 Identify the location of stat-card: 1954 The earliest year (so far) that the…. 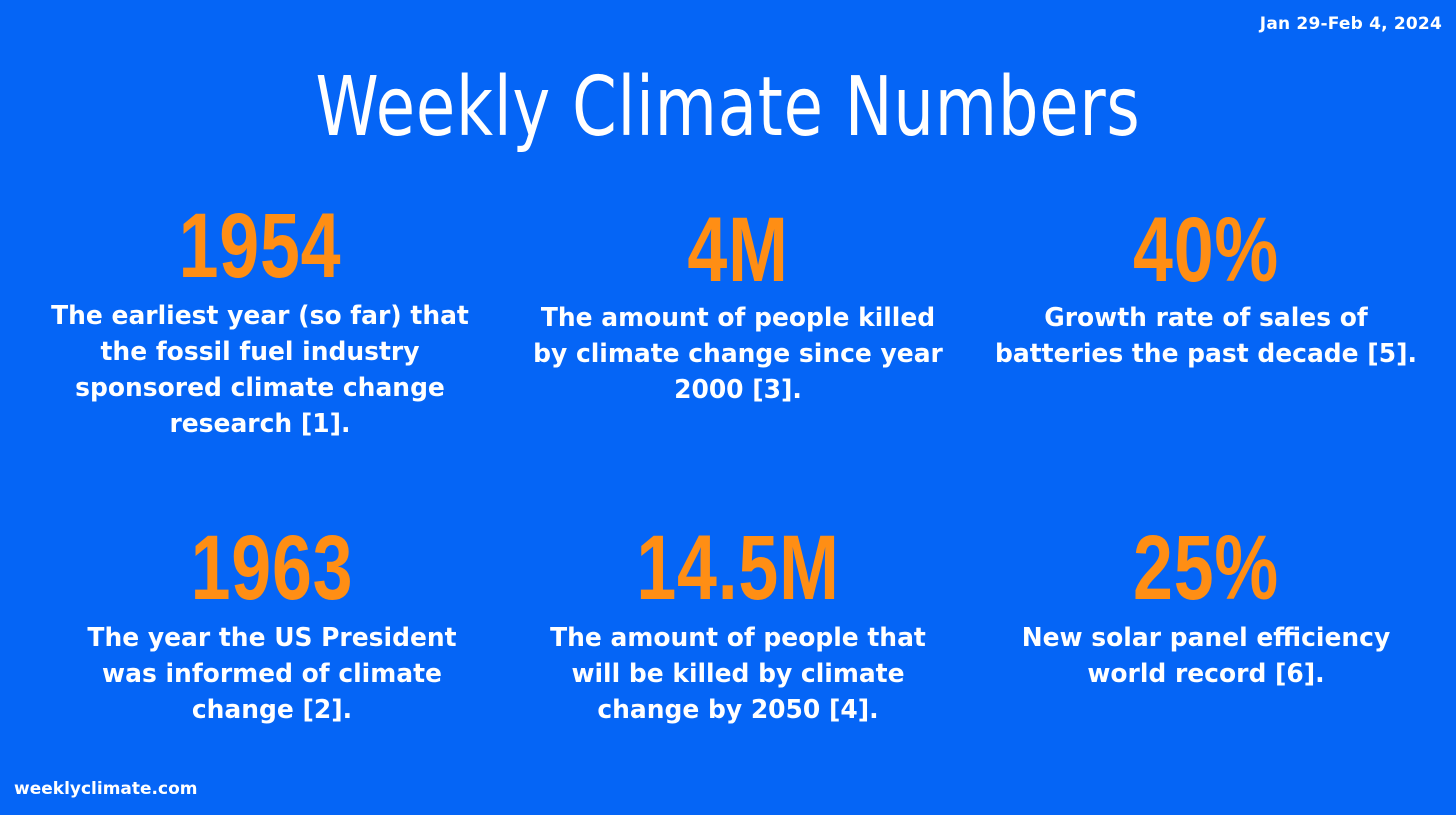
(260, 319).